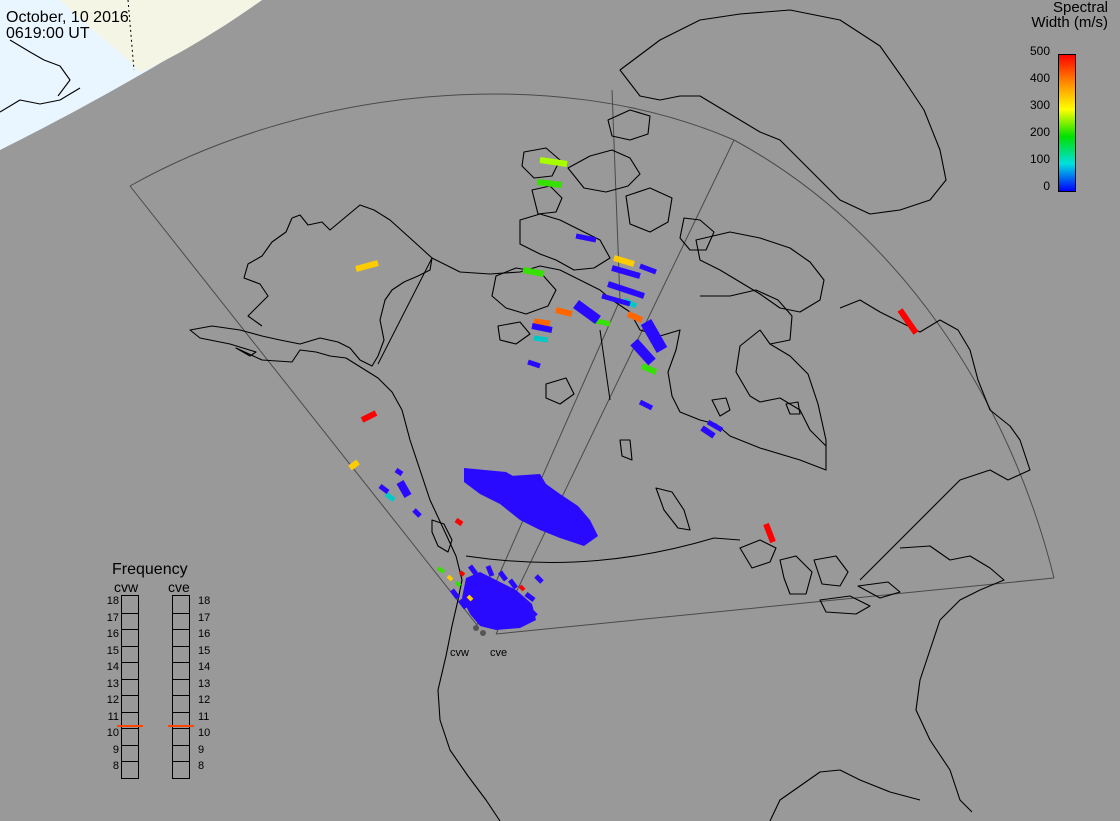  I want to click on borders, so click(559, 410).